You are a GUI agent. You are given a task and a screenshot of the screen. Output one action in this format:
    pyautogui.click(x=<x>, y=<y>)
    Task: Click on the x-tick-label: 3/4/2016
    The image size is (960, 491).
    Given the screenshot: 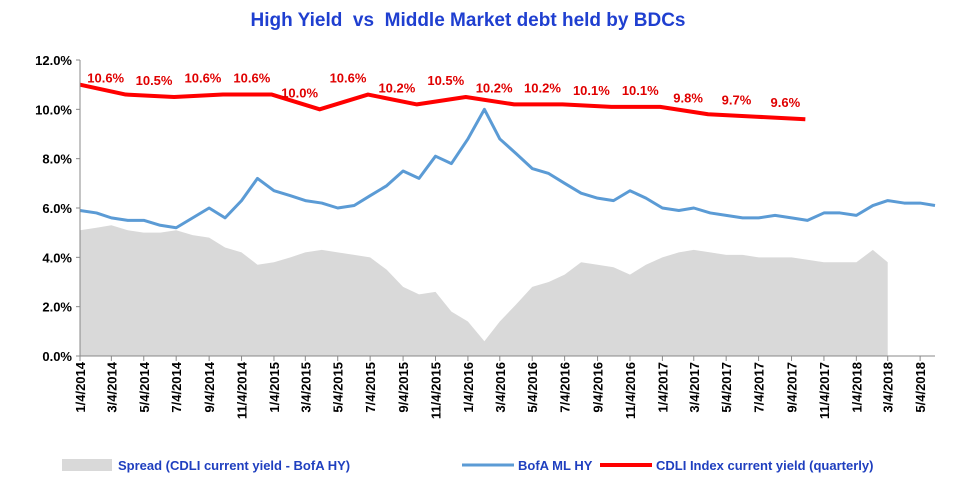 What is the action you would take?
    pyautogui.click(x=500, y=387)
    